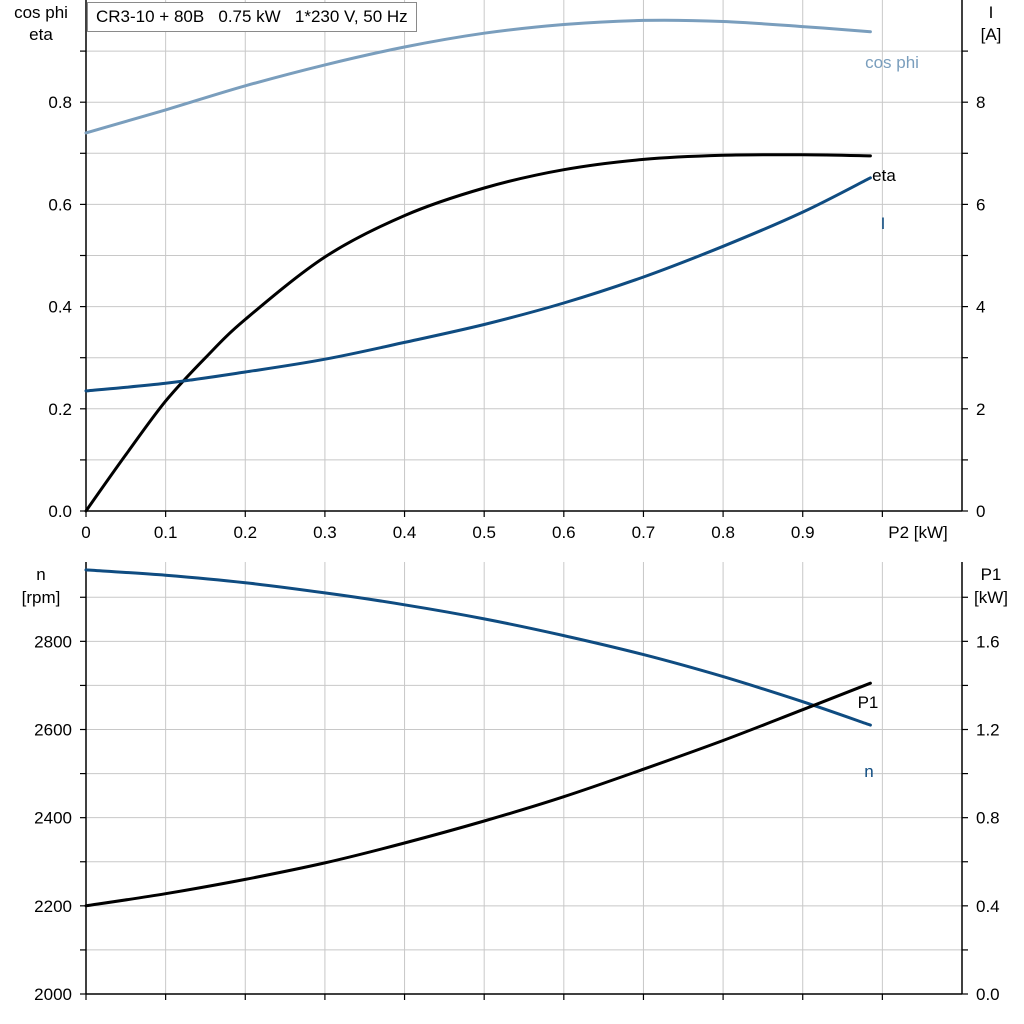 This screenshot has height=1024, width=1024. I want to click on left-axis-label: cos phi, so click(41, 12).